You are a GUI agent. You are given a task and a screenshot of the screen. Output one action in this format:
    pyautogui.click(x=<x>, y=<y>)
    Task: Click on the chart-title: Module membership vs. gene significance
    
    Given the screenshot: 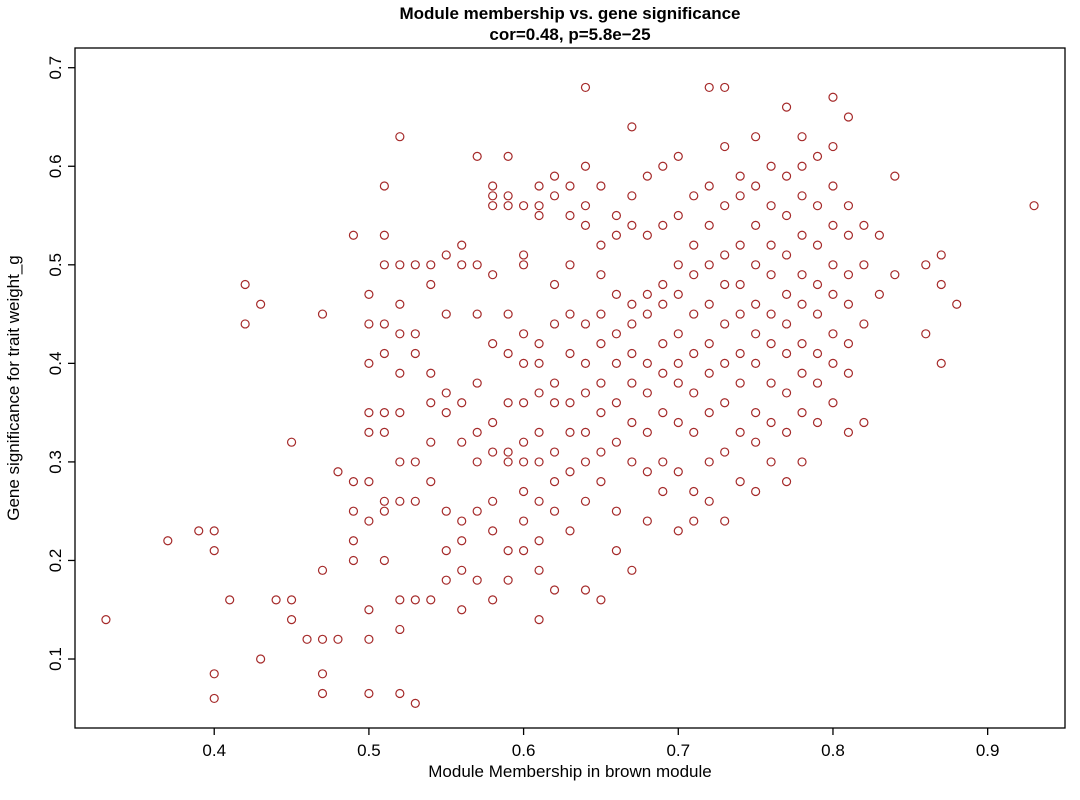 What is the action you would take?
    pyautogui.click(x=570, y=13)
    